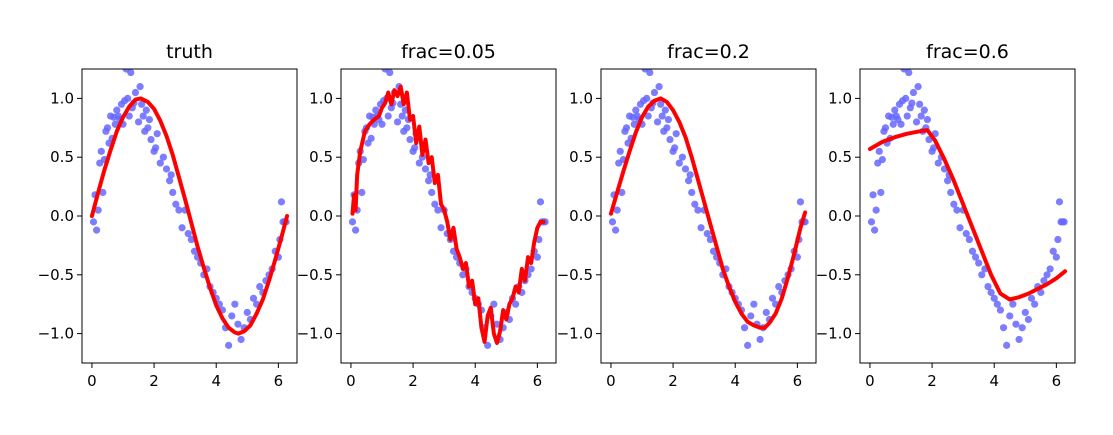 This screenshot has width=1113, height=435. Describe the element at coordinates (611, 381) in the screenshot. I see `x-tick-label: 0` at that location.